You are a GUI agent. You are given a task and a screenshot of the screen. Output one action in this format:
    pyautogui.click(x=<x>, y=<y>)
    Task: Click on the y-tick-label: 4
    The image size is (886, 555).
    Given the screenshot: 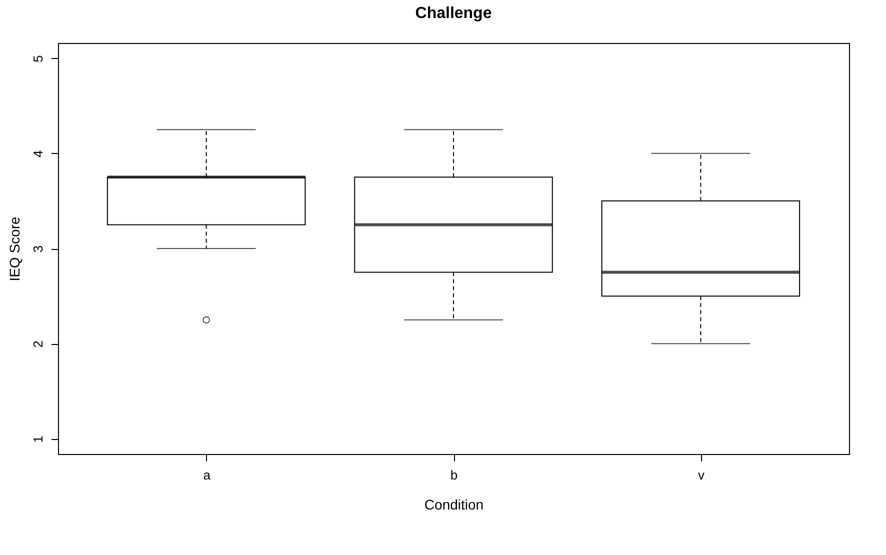 What is the action you would take?
    pyautogui.click(x=38, y=154)
    